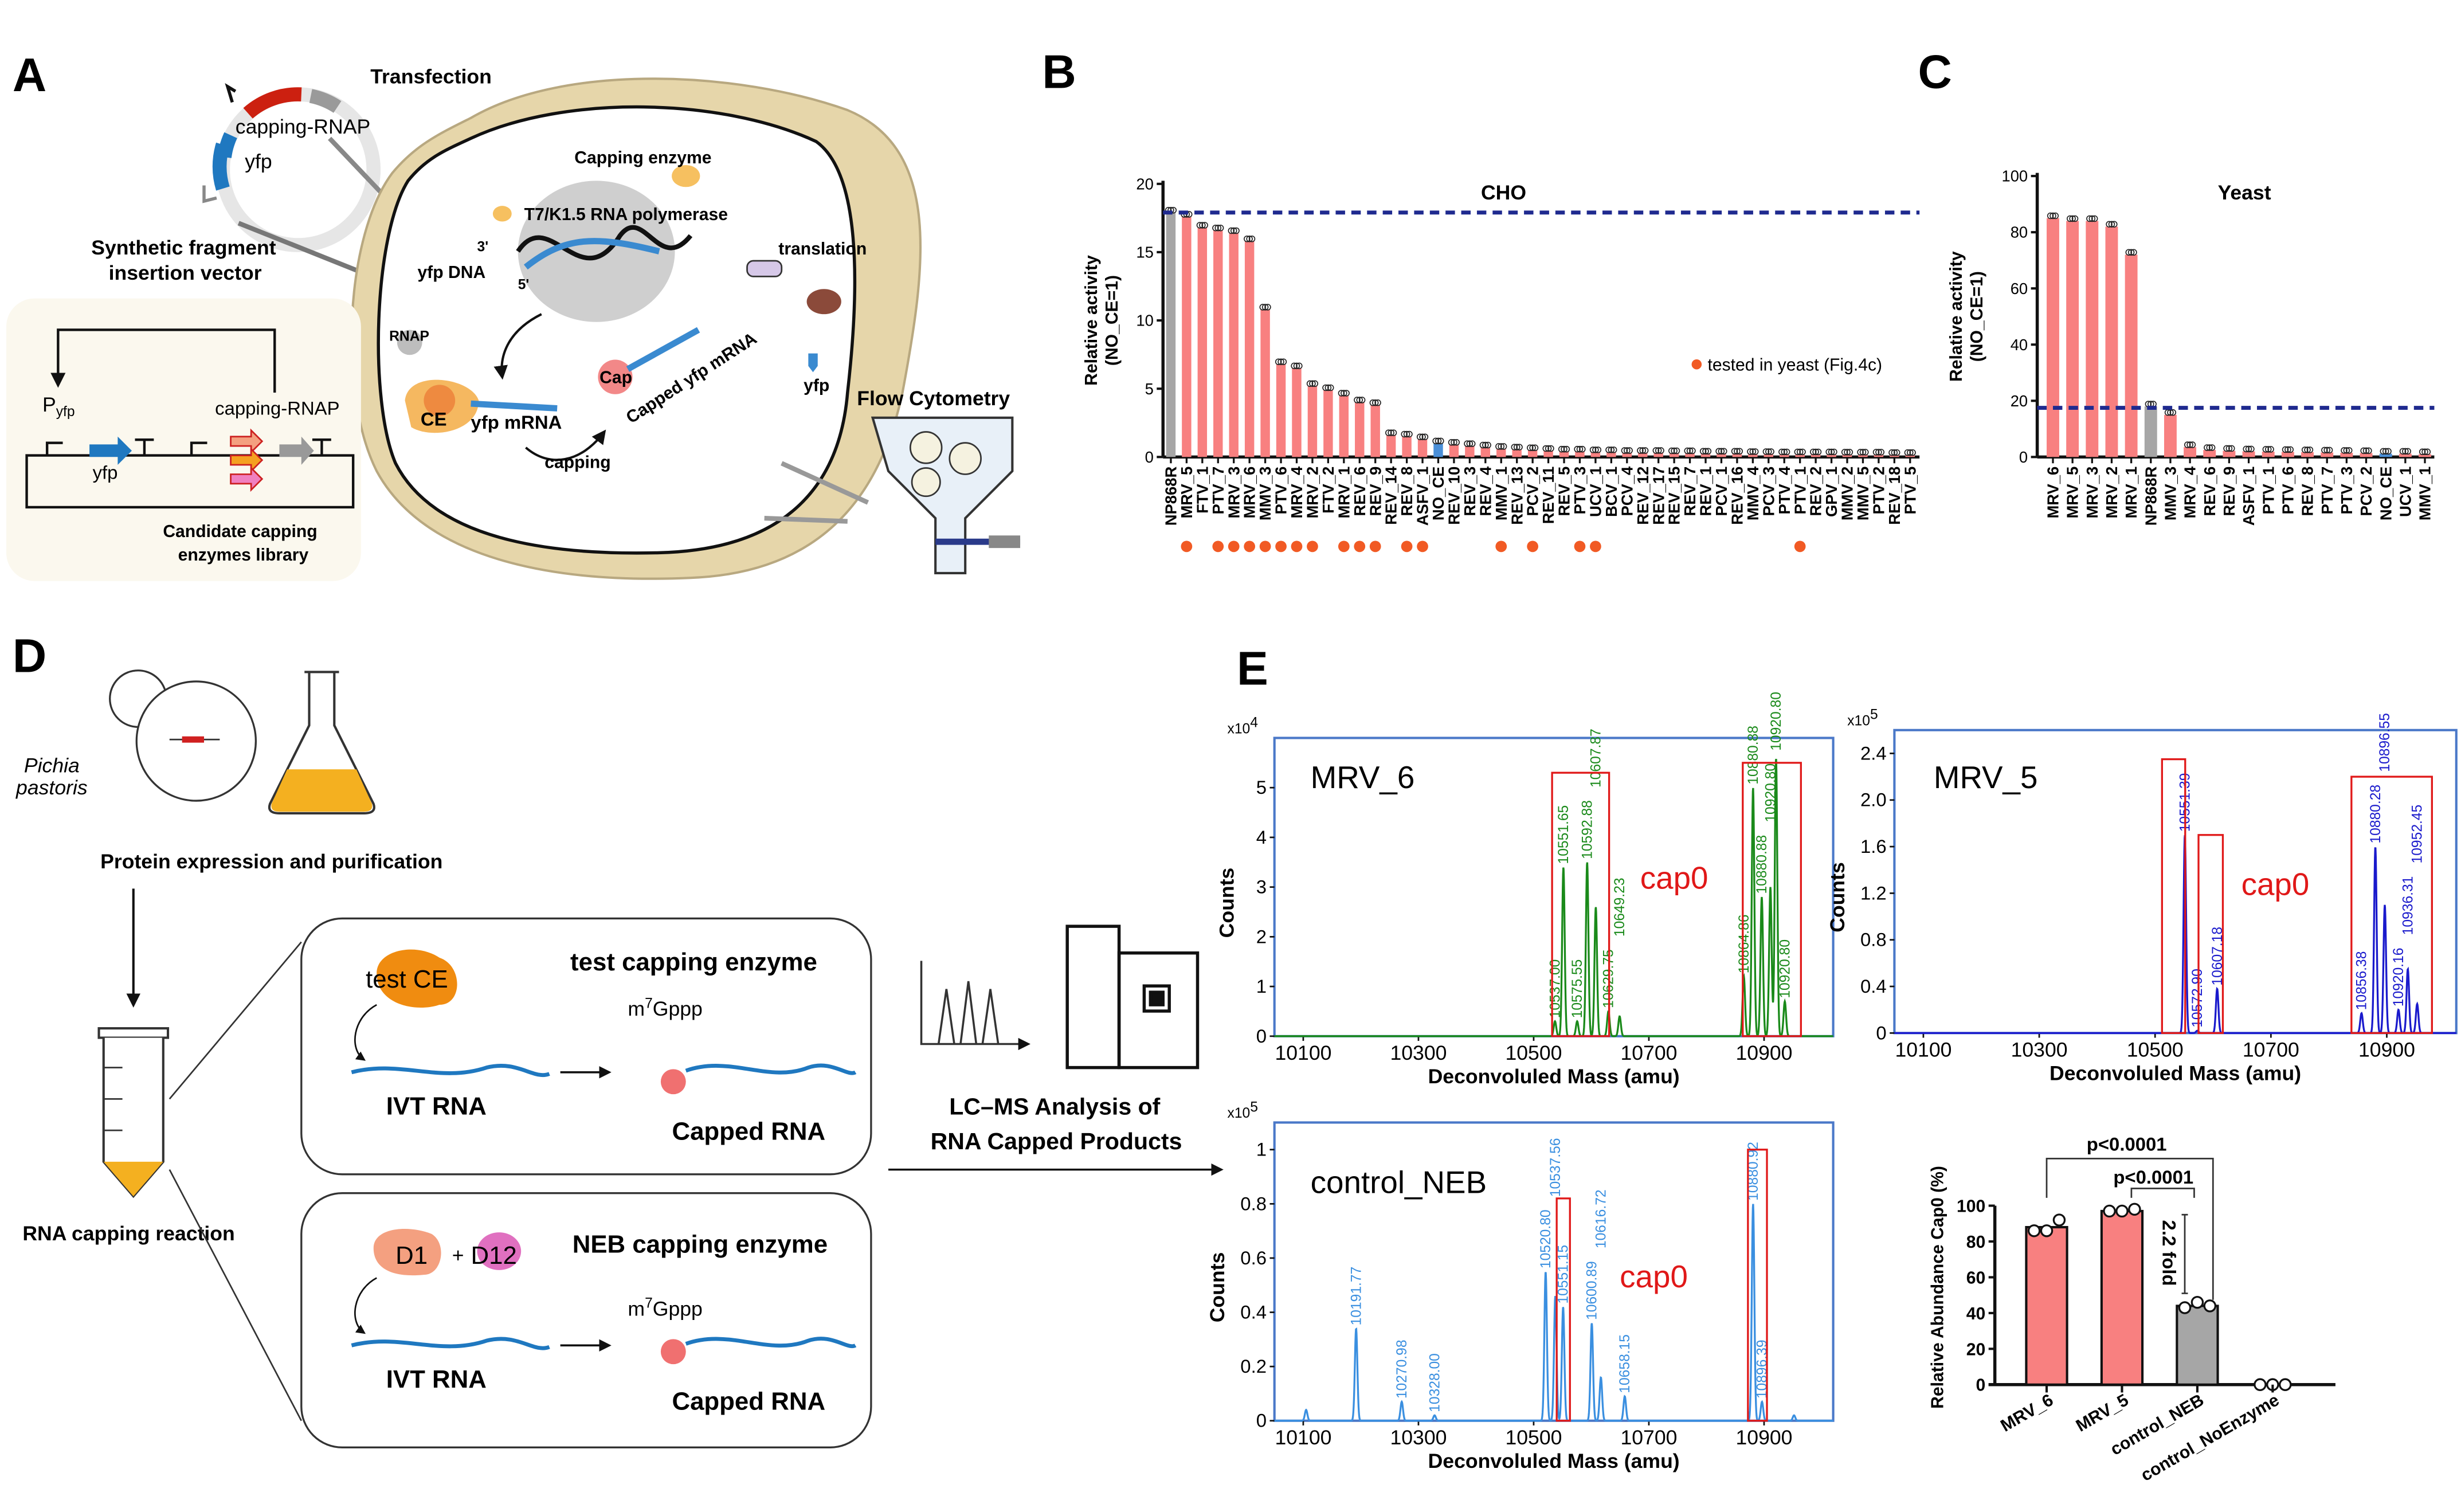 The image size is (2461, 1512). I want to click on x-tick-label: REV_6, so click(2210, 491).